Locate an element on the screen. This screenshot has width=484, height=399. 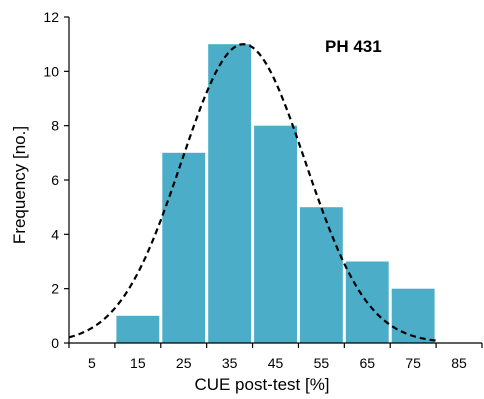
y-tick-label: 6 is located at coordinates (55, 180).